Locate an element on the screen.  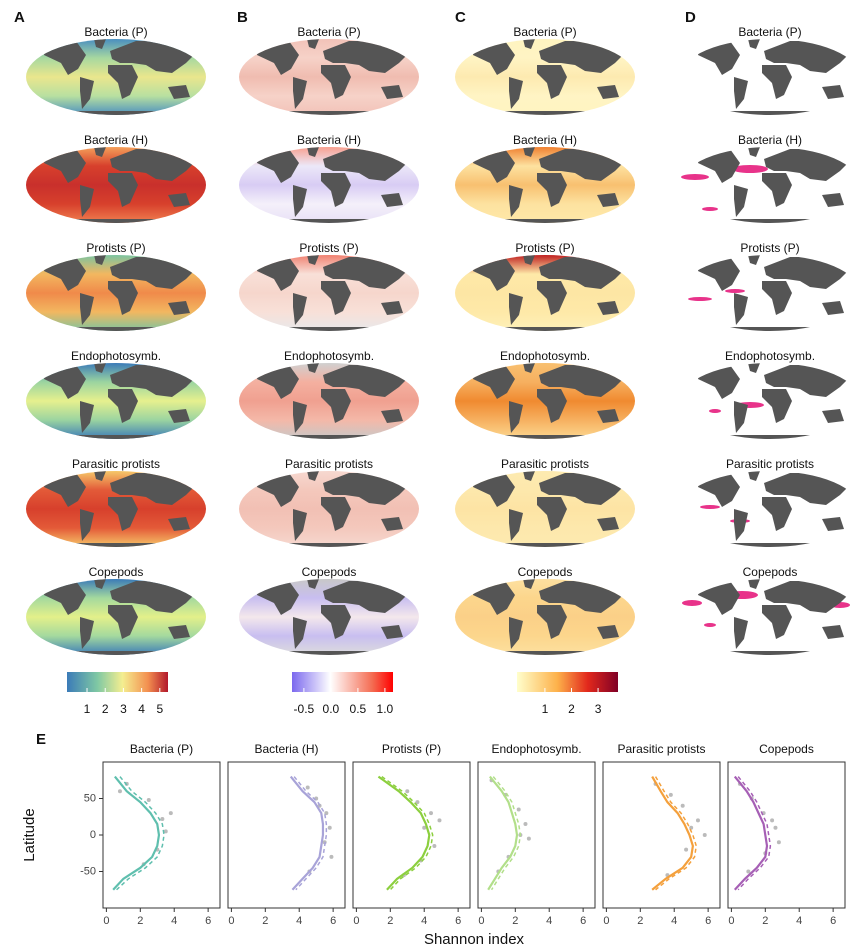
panel-label: B is located at coordinates (242, 17).